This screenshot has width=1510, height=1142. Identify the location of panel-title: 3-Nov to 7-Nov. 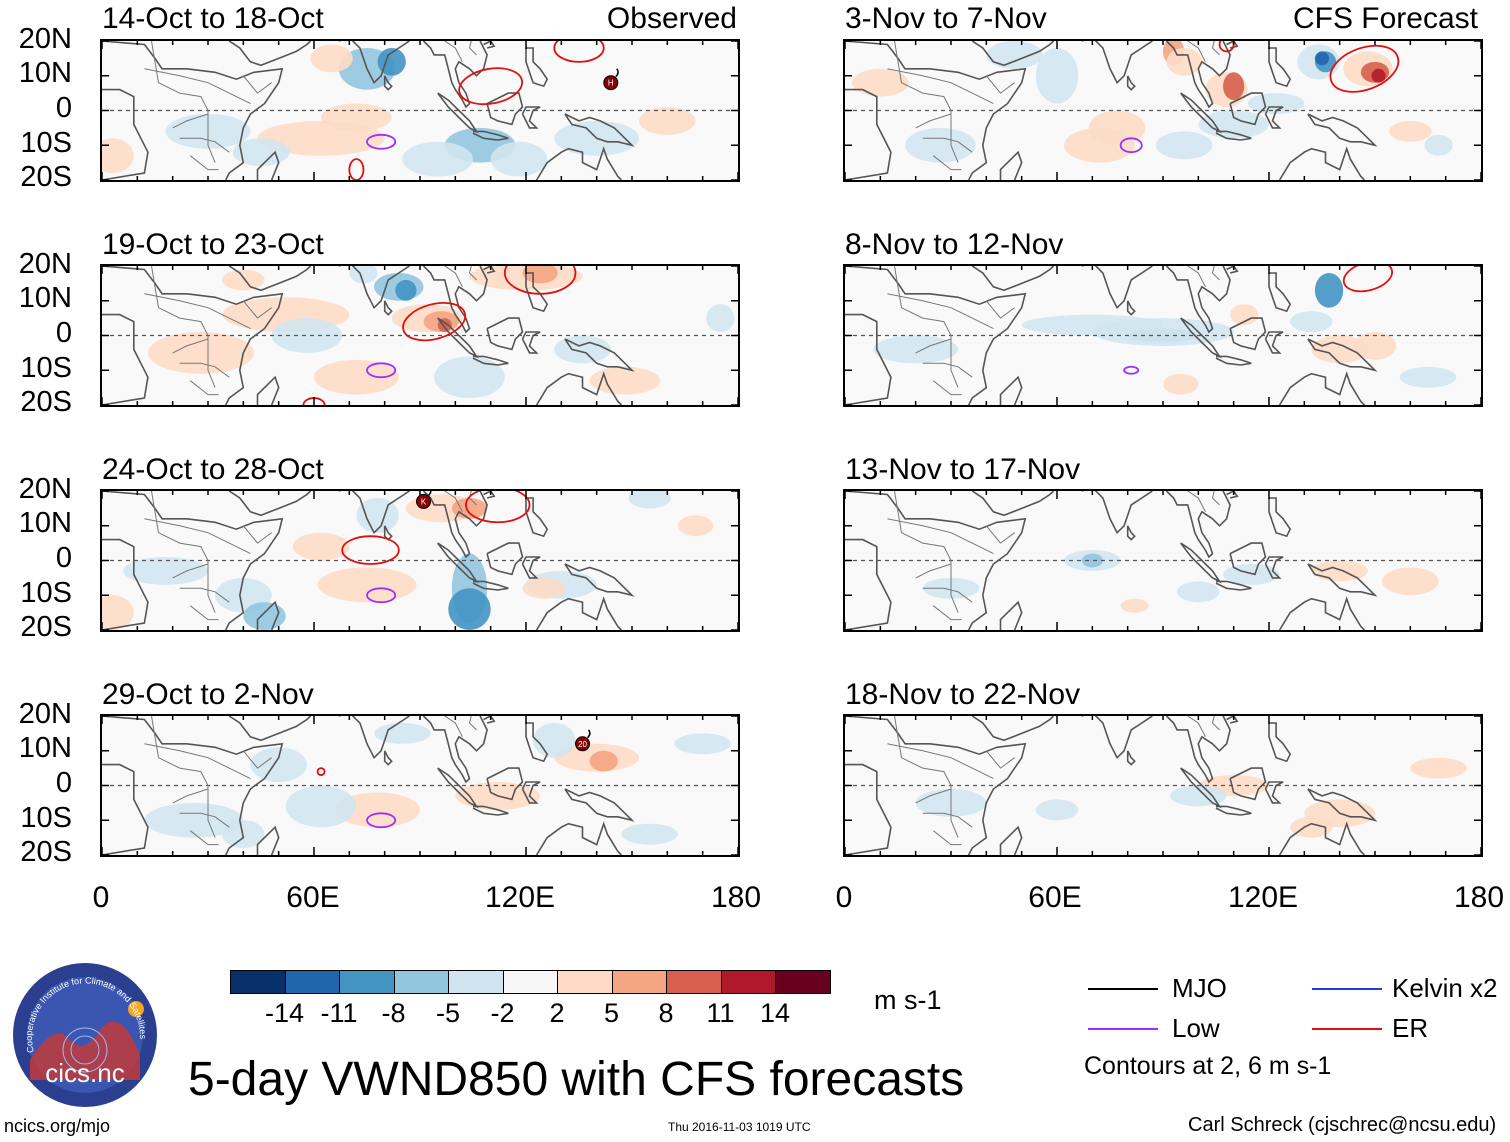
(946, 18).